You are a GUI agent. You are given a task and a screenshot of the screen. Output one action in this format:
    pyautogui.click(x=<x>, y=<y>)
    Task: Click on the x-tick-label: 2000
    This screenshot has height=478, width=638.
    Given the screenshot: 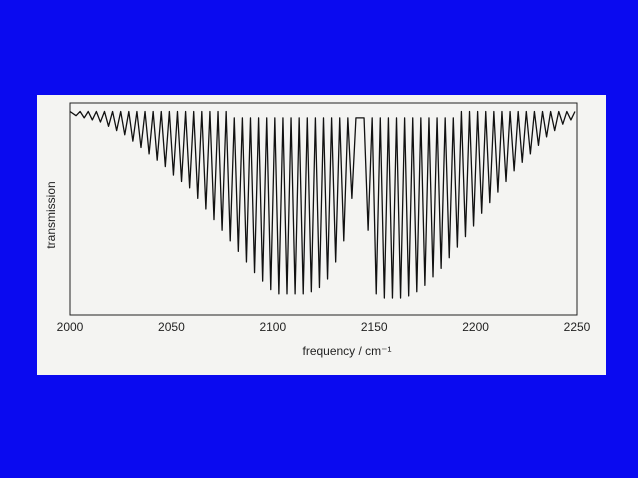 What is the action you would take?
    pyautogui.click(x=70, y=327)
    